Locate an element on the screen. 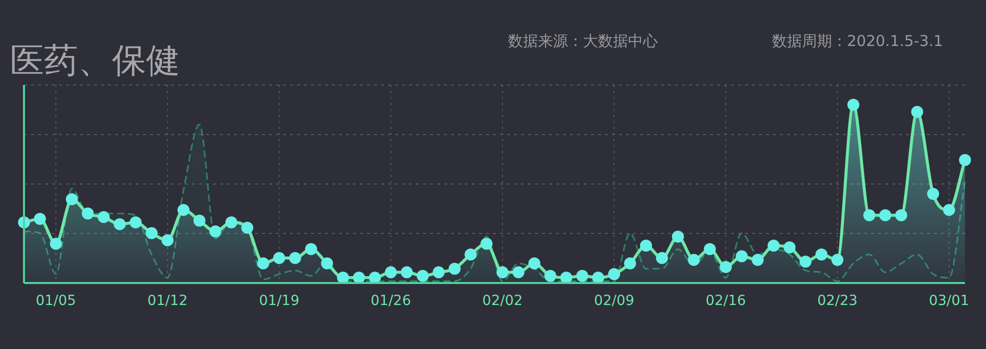 Image resolution: width=986 pixels, height=349 pixels. x-tick-label: 03/01 is located at coordinates (949, 301).